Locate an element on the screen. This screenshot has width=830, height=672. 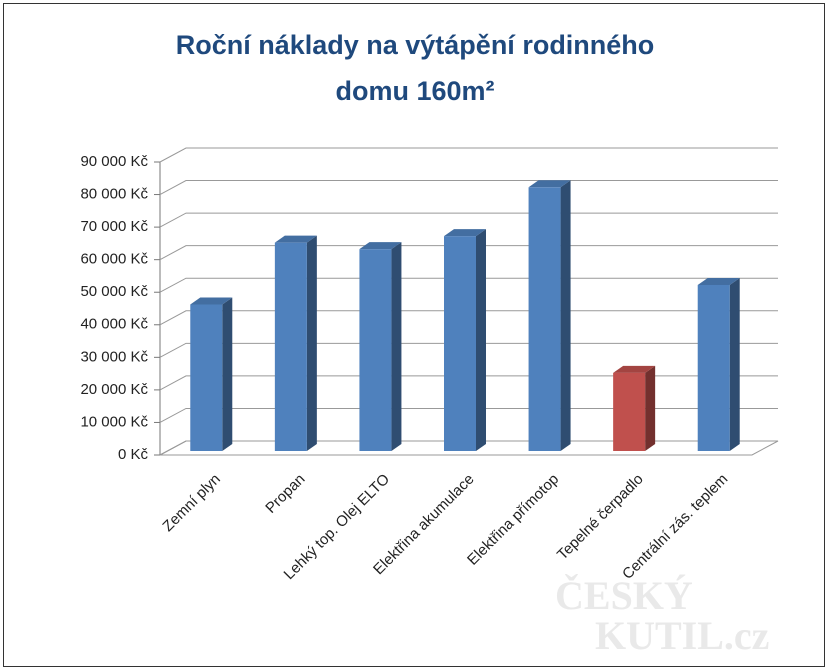
y-tick-label: 60 000 Kč is located at coordinates (114, 259).